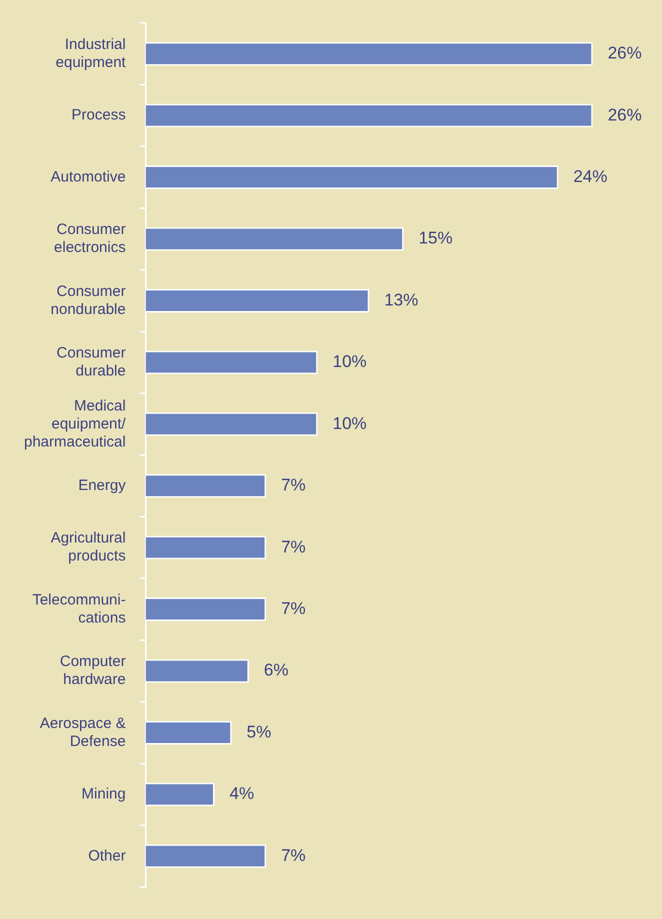  What do you see at coordinates (102, 485) in the screenshot?
I see `y-tick-label: Energy` at bounding box center [102, 485].